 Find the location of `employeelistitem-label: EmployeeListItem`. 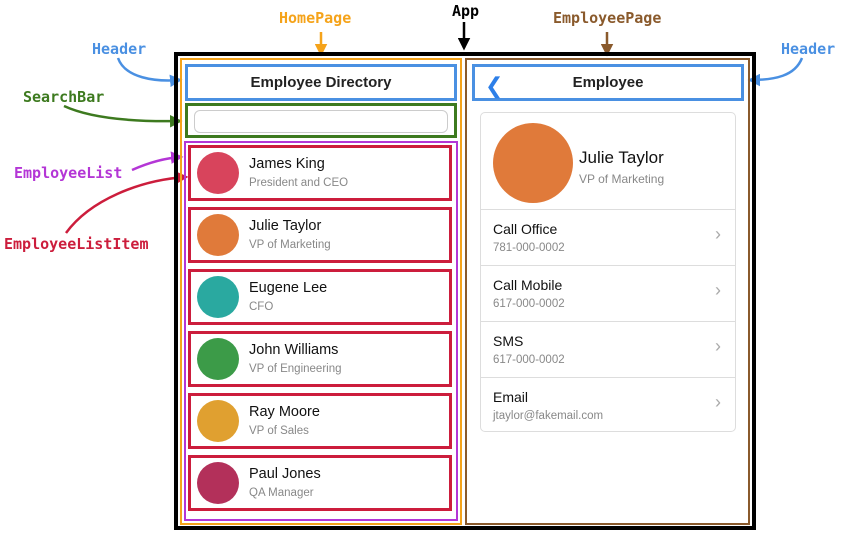

employeelistitem-label: EmployeeListItem is located at coordinates (76, 244).